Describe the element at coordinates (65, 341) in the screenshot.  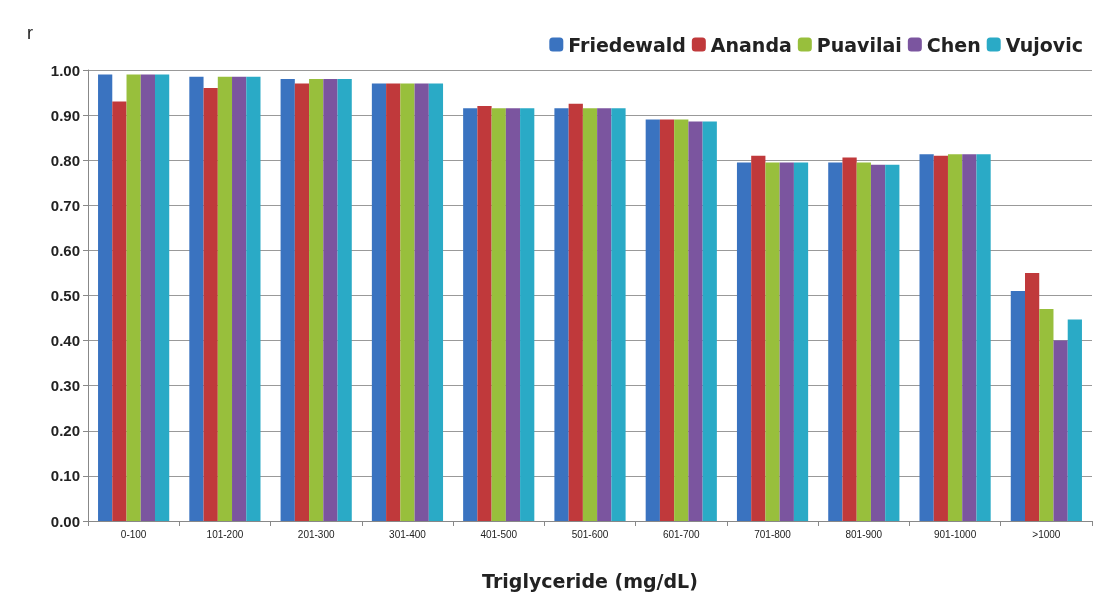
I see `y-tick-label: 0.40` at that location.